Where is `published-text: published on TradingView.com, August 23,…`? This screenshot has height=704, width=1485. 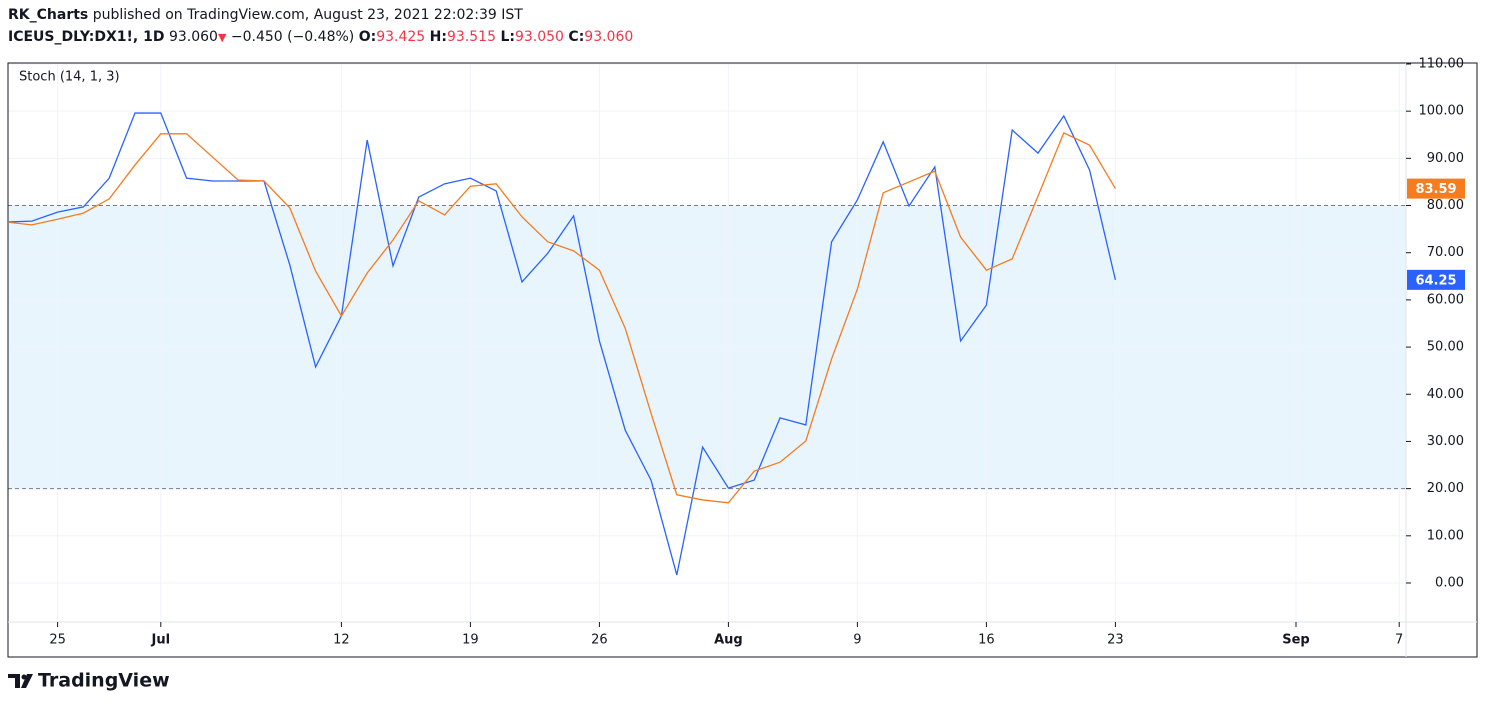 published-text: published on TradingView.com, August 23,… is located at coordinates (307, 15).